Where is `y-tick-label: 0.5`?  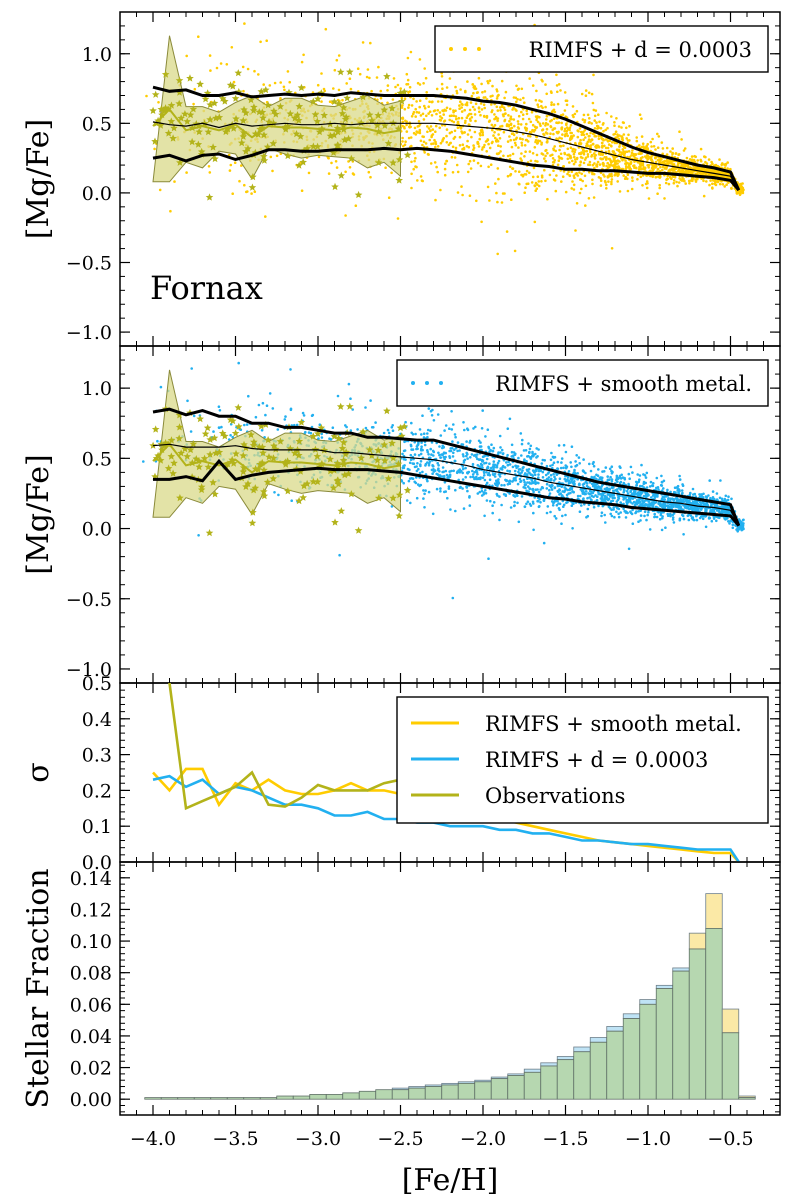
y-tick-label: 0.5 is located at coordinates (97, 124).